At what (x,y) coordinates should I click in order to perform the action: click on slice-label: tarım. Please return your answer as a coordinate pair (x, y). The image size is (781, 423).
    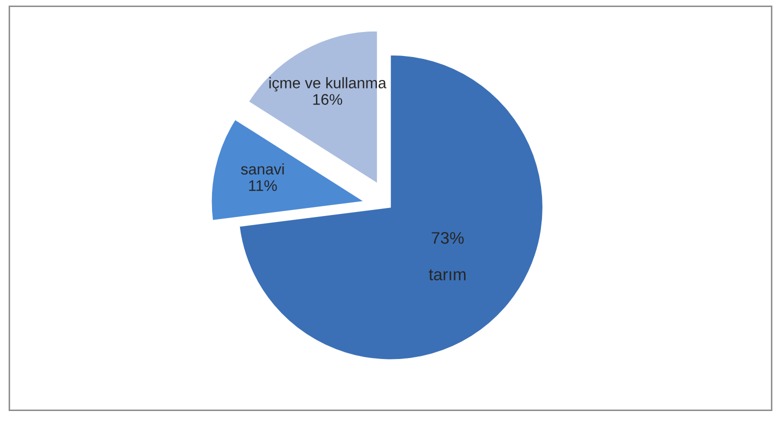
    Looking at the image, I should click on (447, 274).